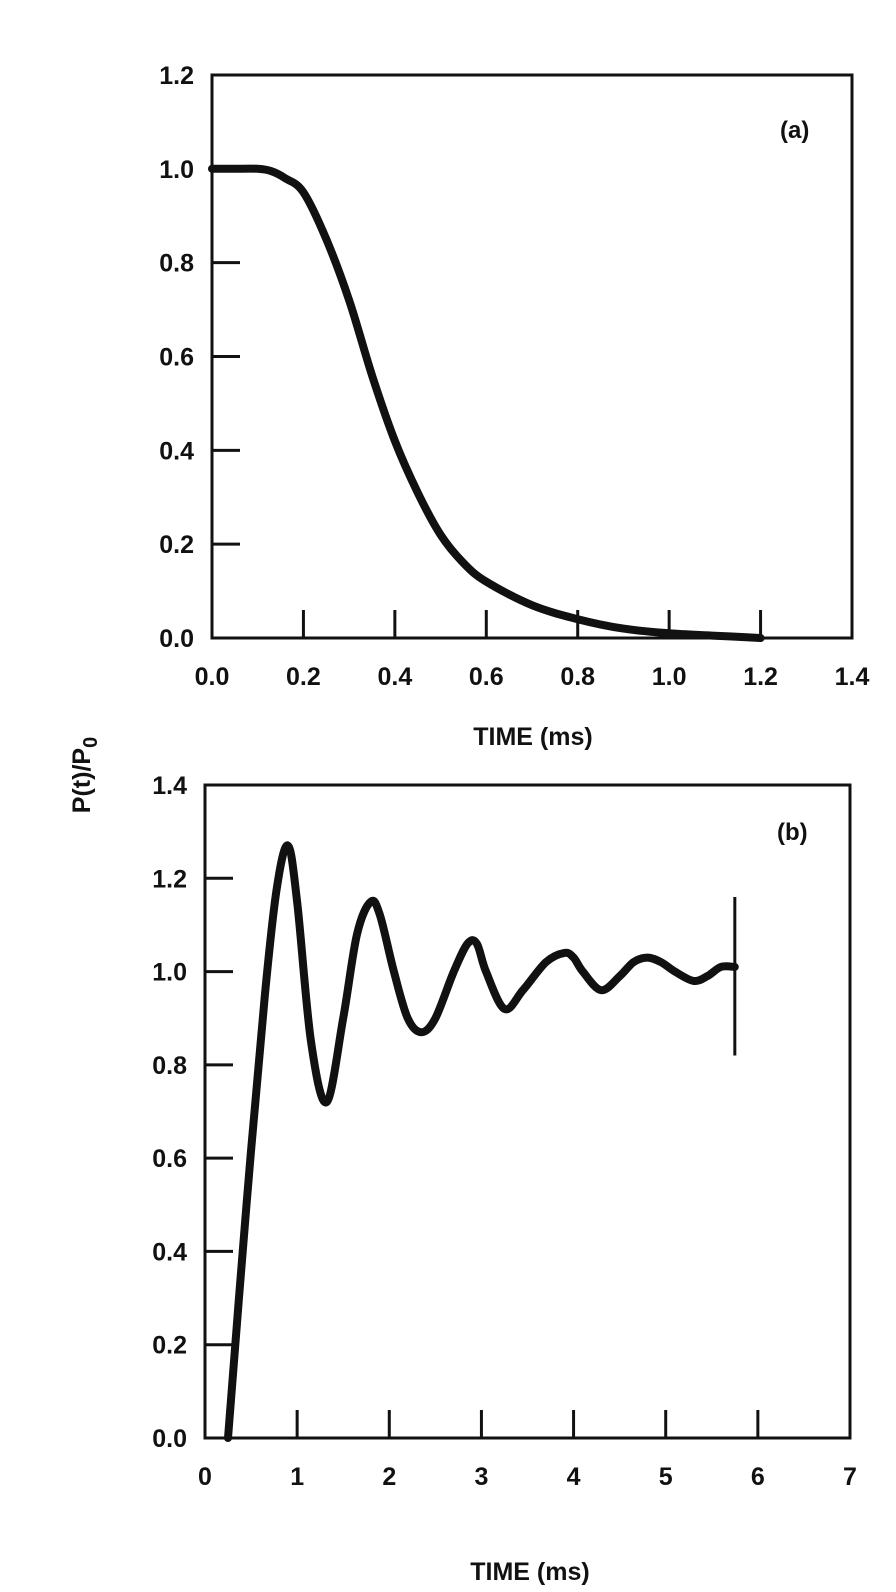 Image resolution: width=896 pixels, height=1592 pixels. What do you see at coordinates (169, 879) in the screenshot?
I see `y-tick-label-b: 1.2` at bounding box center [169, 879].